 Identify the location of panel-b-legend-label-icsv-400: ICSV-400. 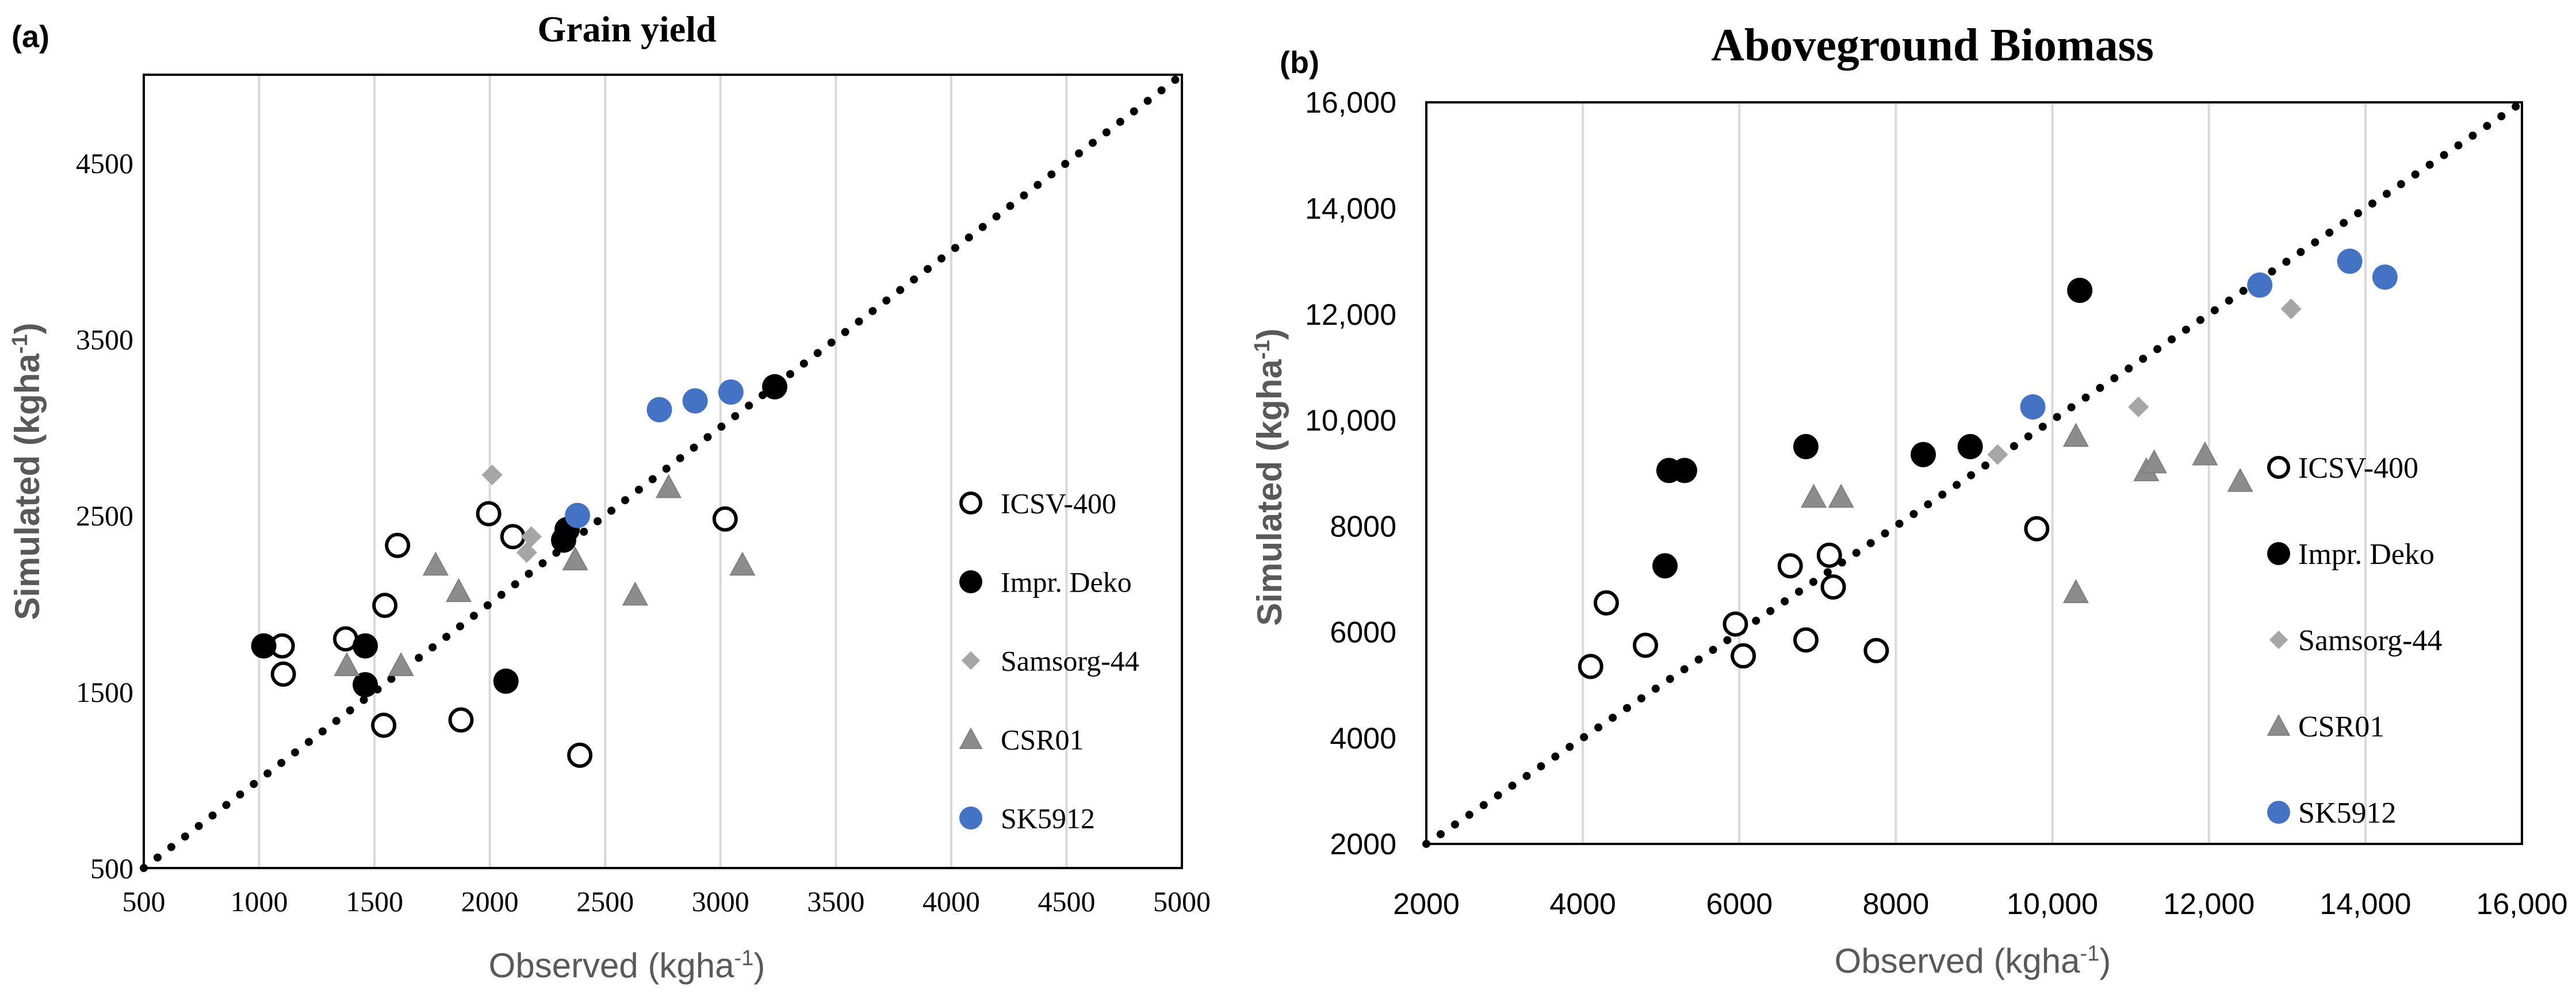
(2358, 468).